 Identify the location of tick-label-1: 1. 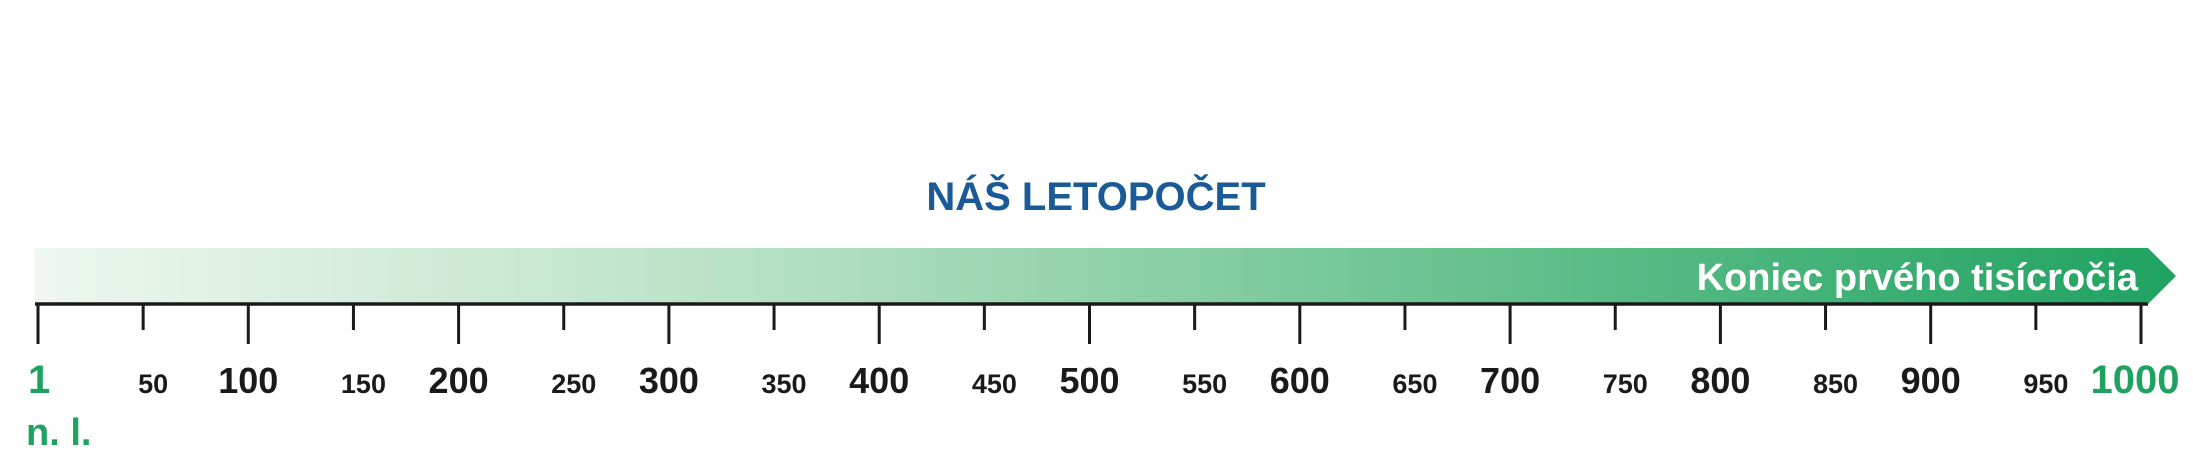
(39, 380).